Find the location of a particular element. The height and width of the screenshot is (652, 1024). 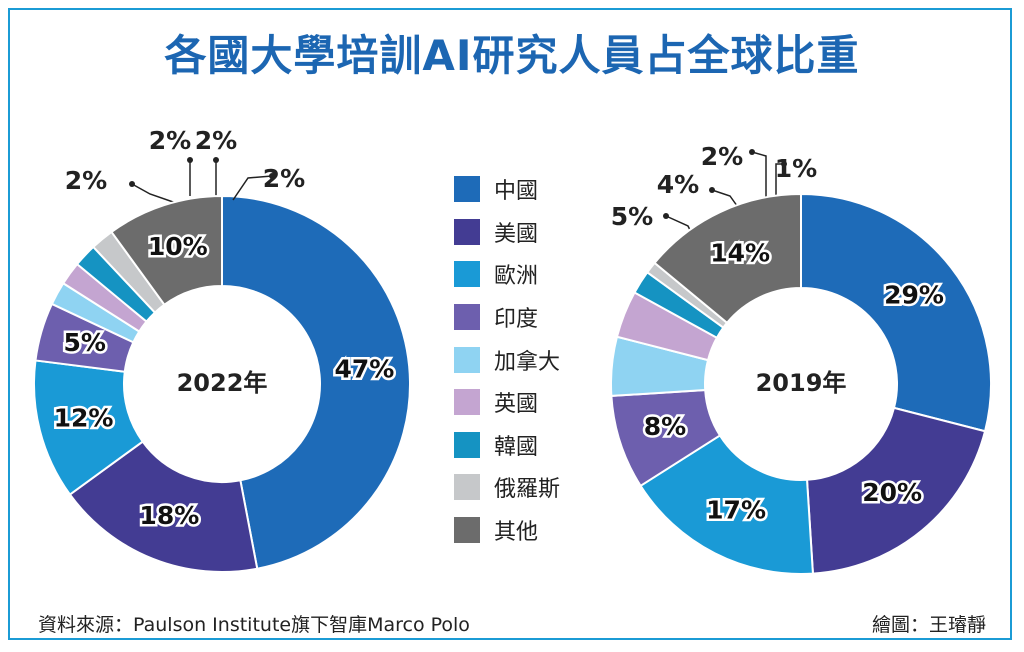

legend-item: 俄羅斯 is located at coordinates (534, 487).